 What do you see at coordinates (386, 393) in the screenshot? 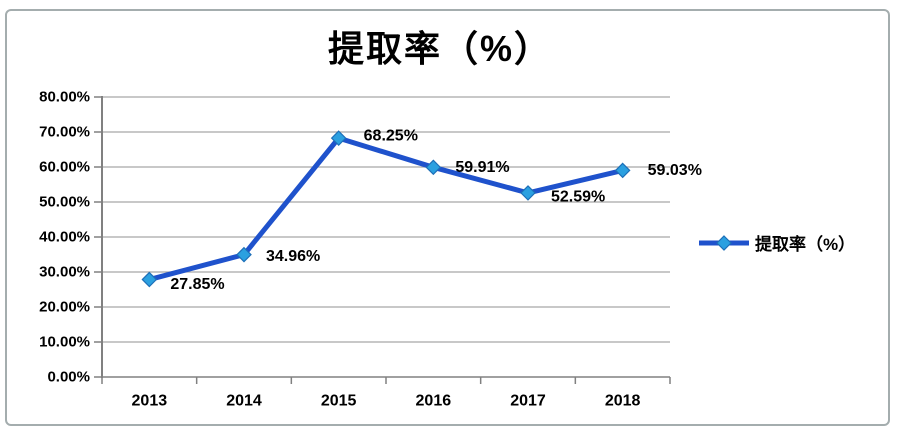
I see `x-axis-labels: 2013 2014 2015 2016 2017 2018` at bounding box center [386, 393].